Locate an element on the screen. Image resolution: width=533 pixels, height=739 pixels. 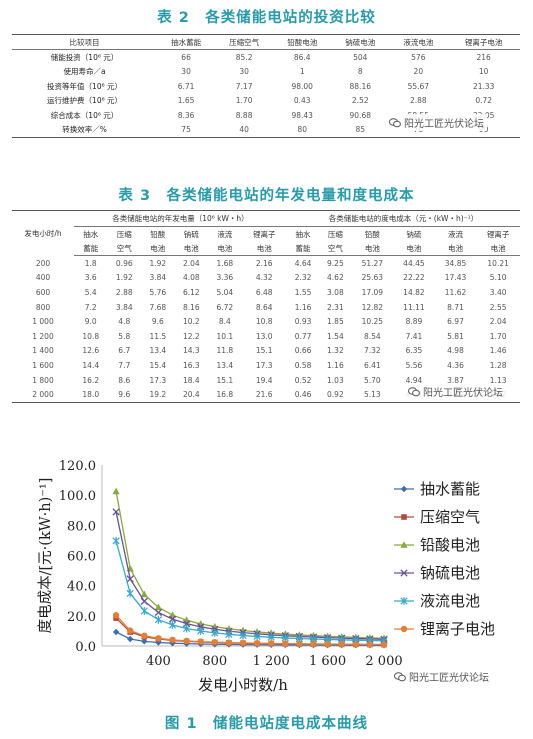
series-line is located at coordinates (250, 565).